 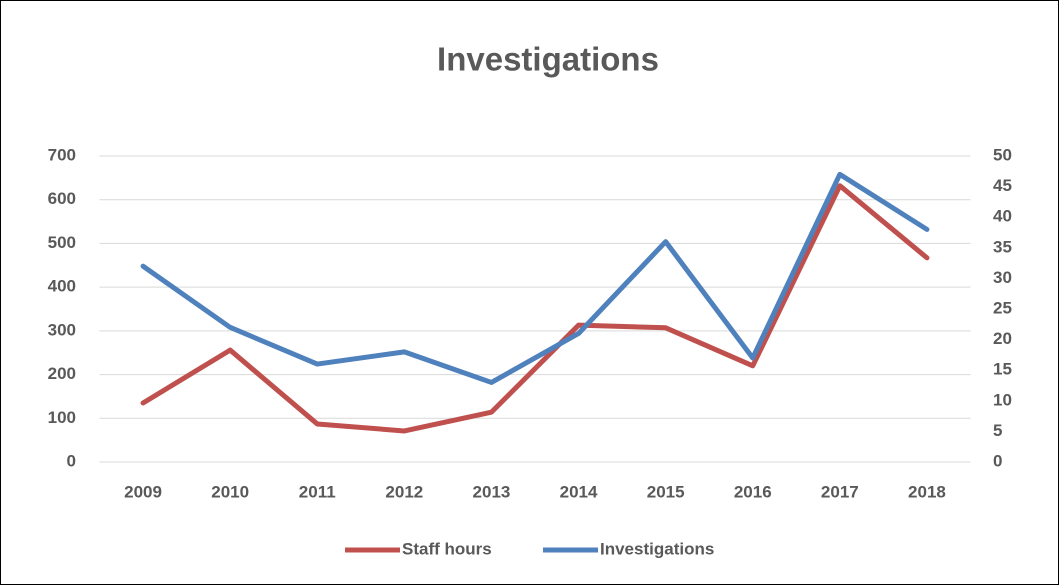 I want to click on y2-tick-label: 45, so click(x=1002, y=185).